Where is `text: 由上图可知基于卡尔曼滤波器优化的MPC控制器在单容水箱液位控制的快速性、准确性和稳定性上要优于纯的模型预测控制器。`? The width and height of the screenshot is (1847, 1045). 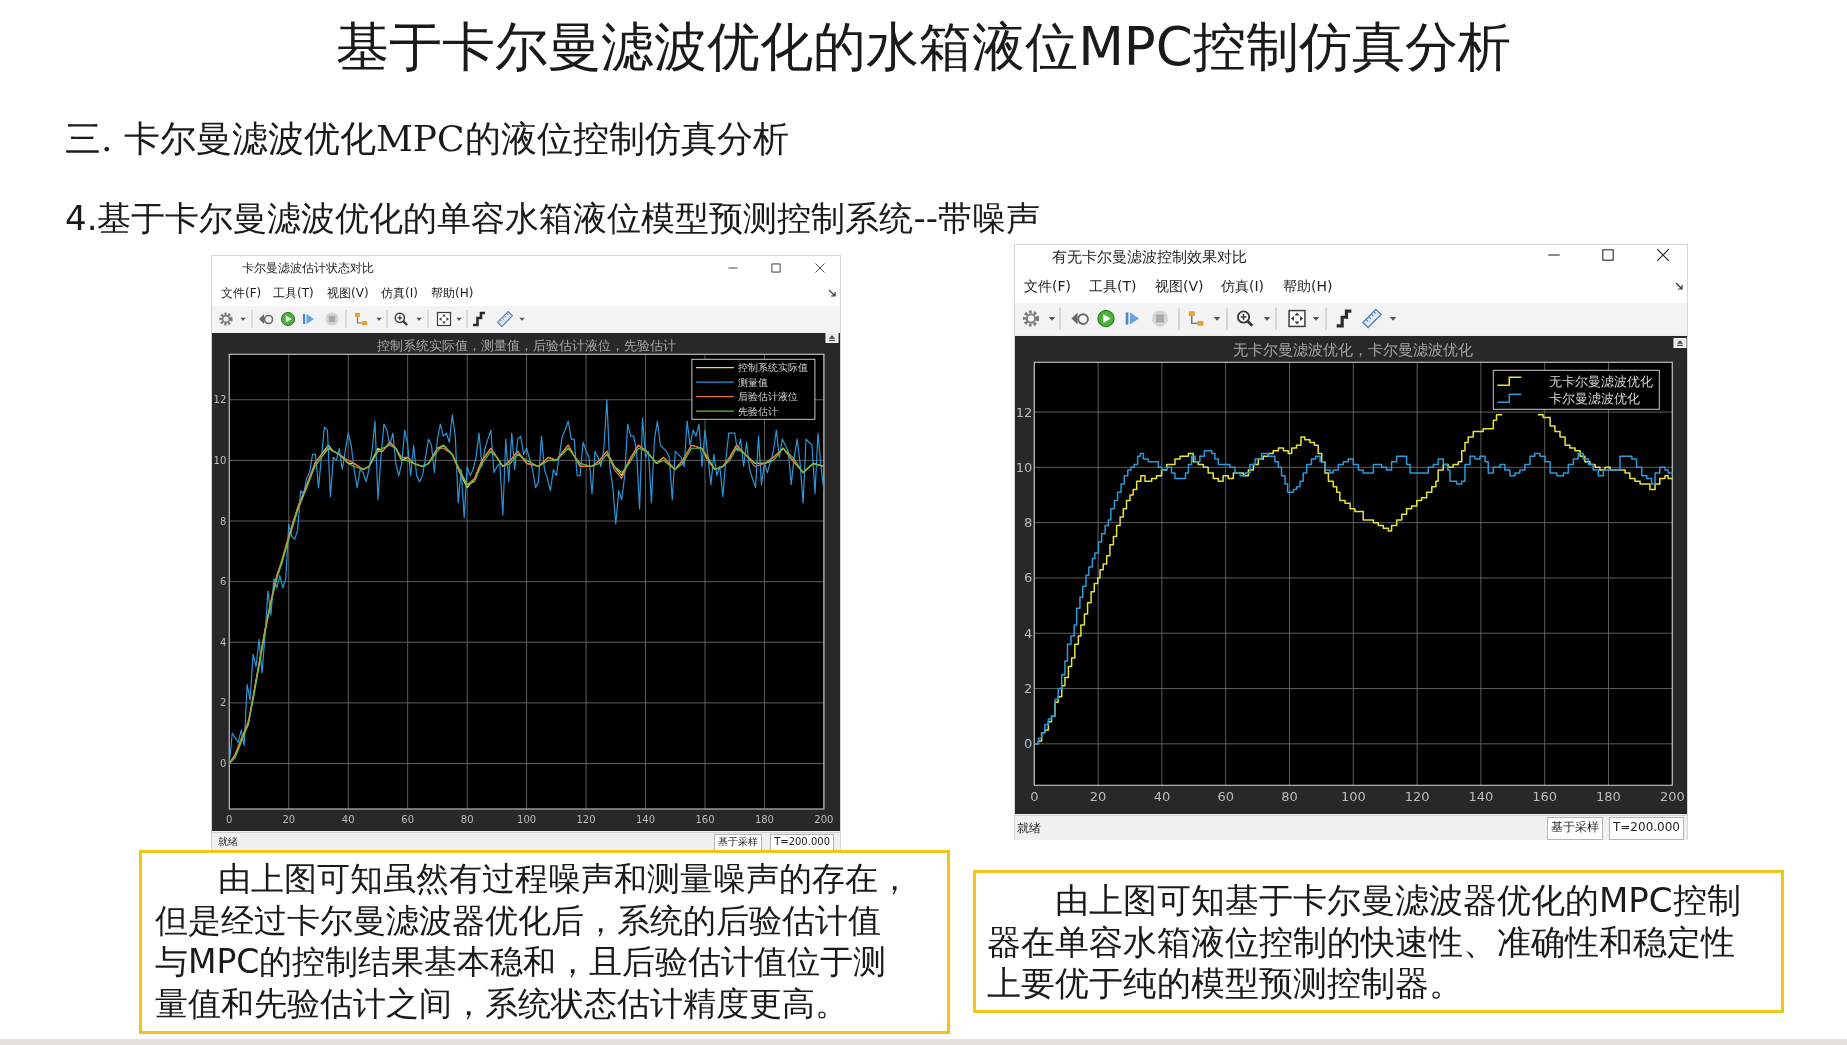 text: 由上图可知基于卡尔曼滤波器优化的MPC控制器在单容水箱液位控制的快速性、准确性和稳定性上要优于纯的模型预测控制器。 is located at coordinates (1378, 941).